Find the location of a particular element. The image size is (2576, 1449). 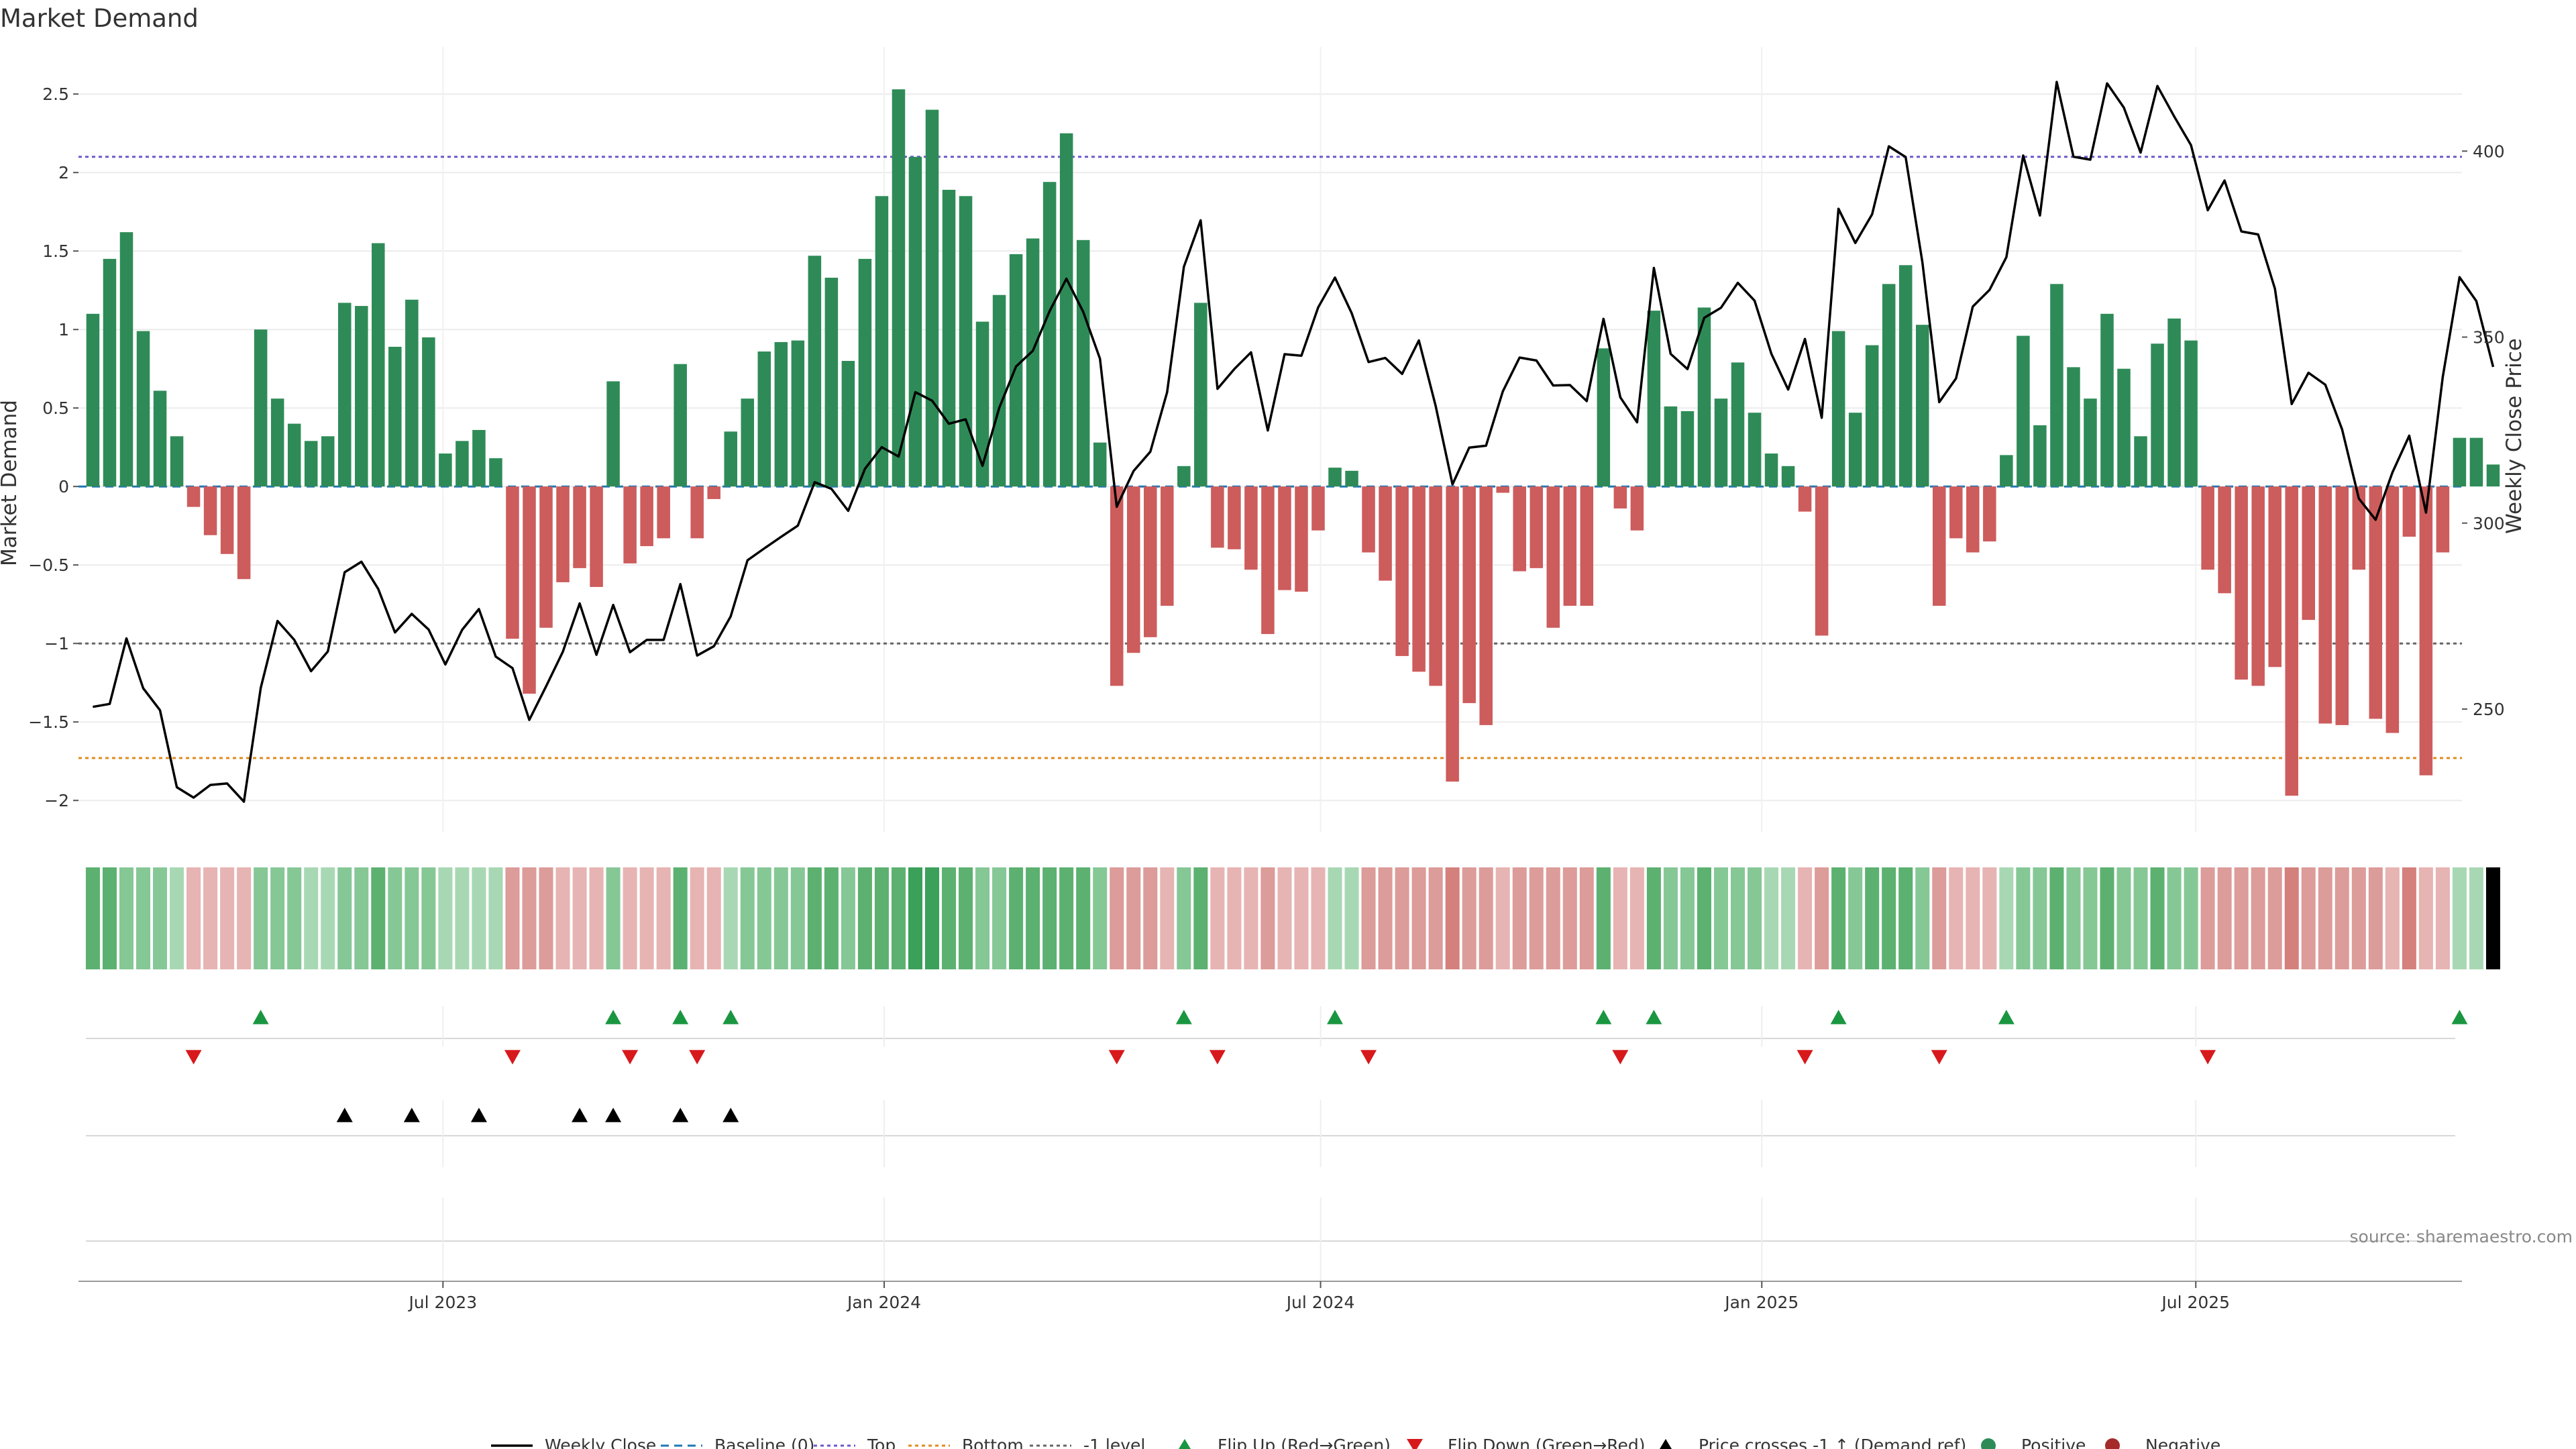

y-axis-left: 2.5 2 1.5 1 0.5 0 −0.5 −1 −1.5 −2 is located at coordinates (53, 447).